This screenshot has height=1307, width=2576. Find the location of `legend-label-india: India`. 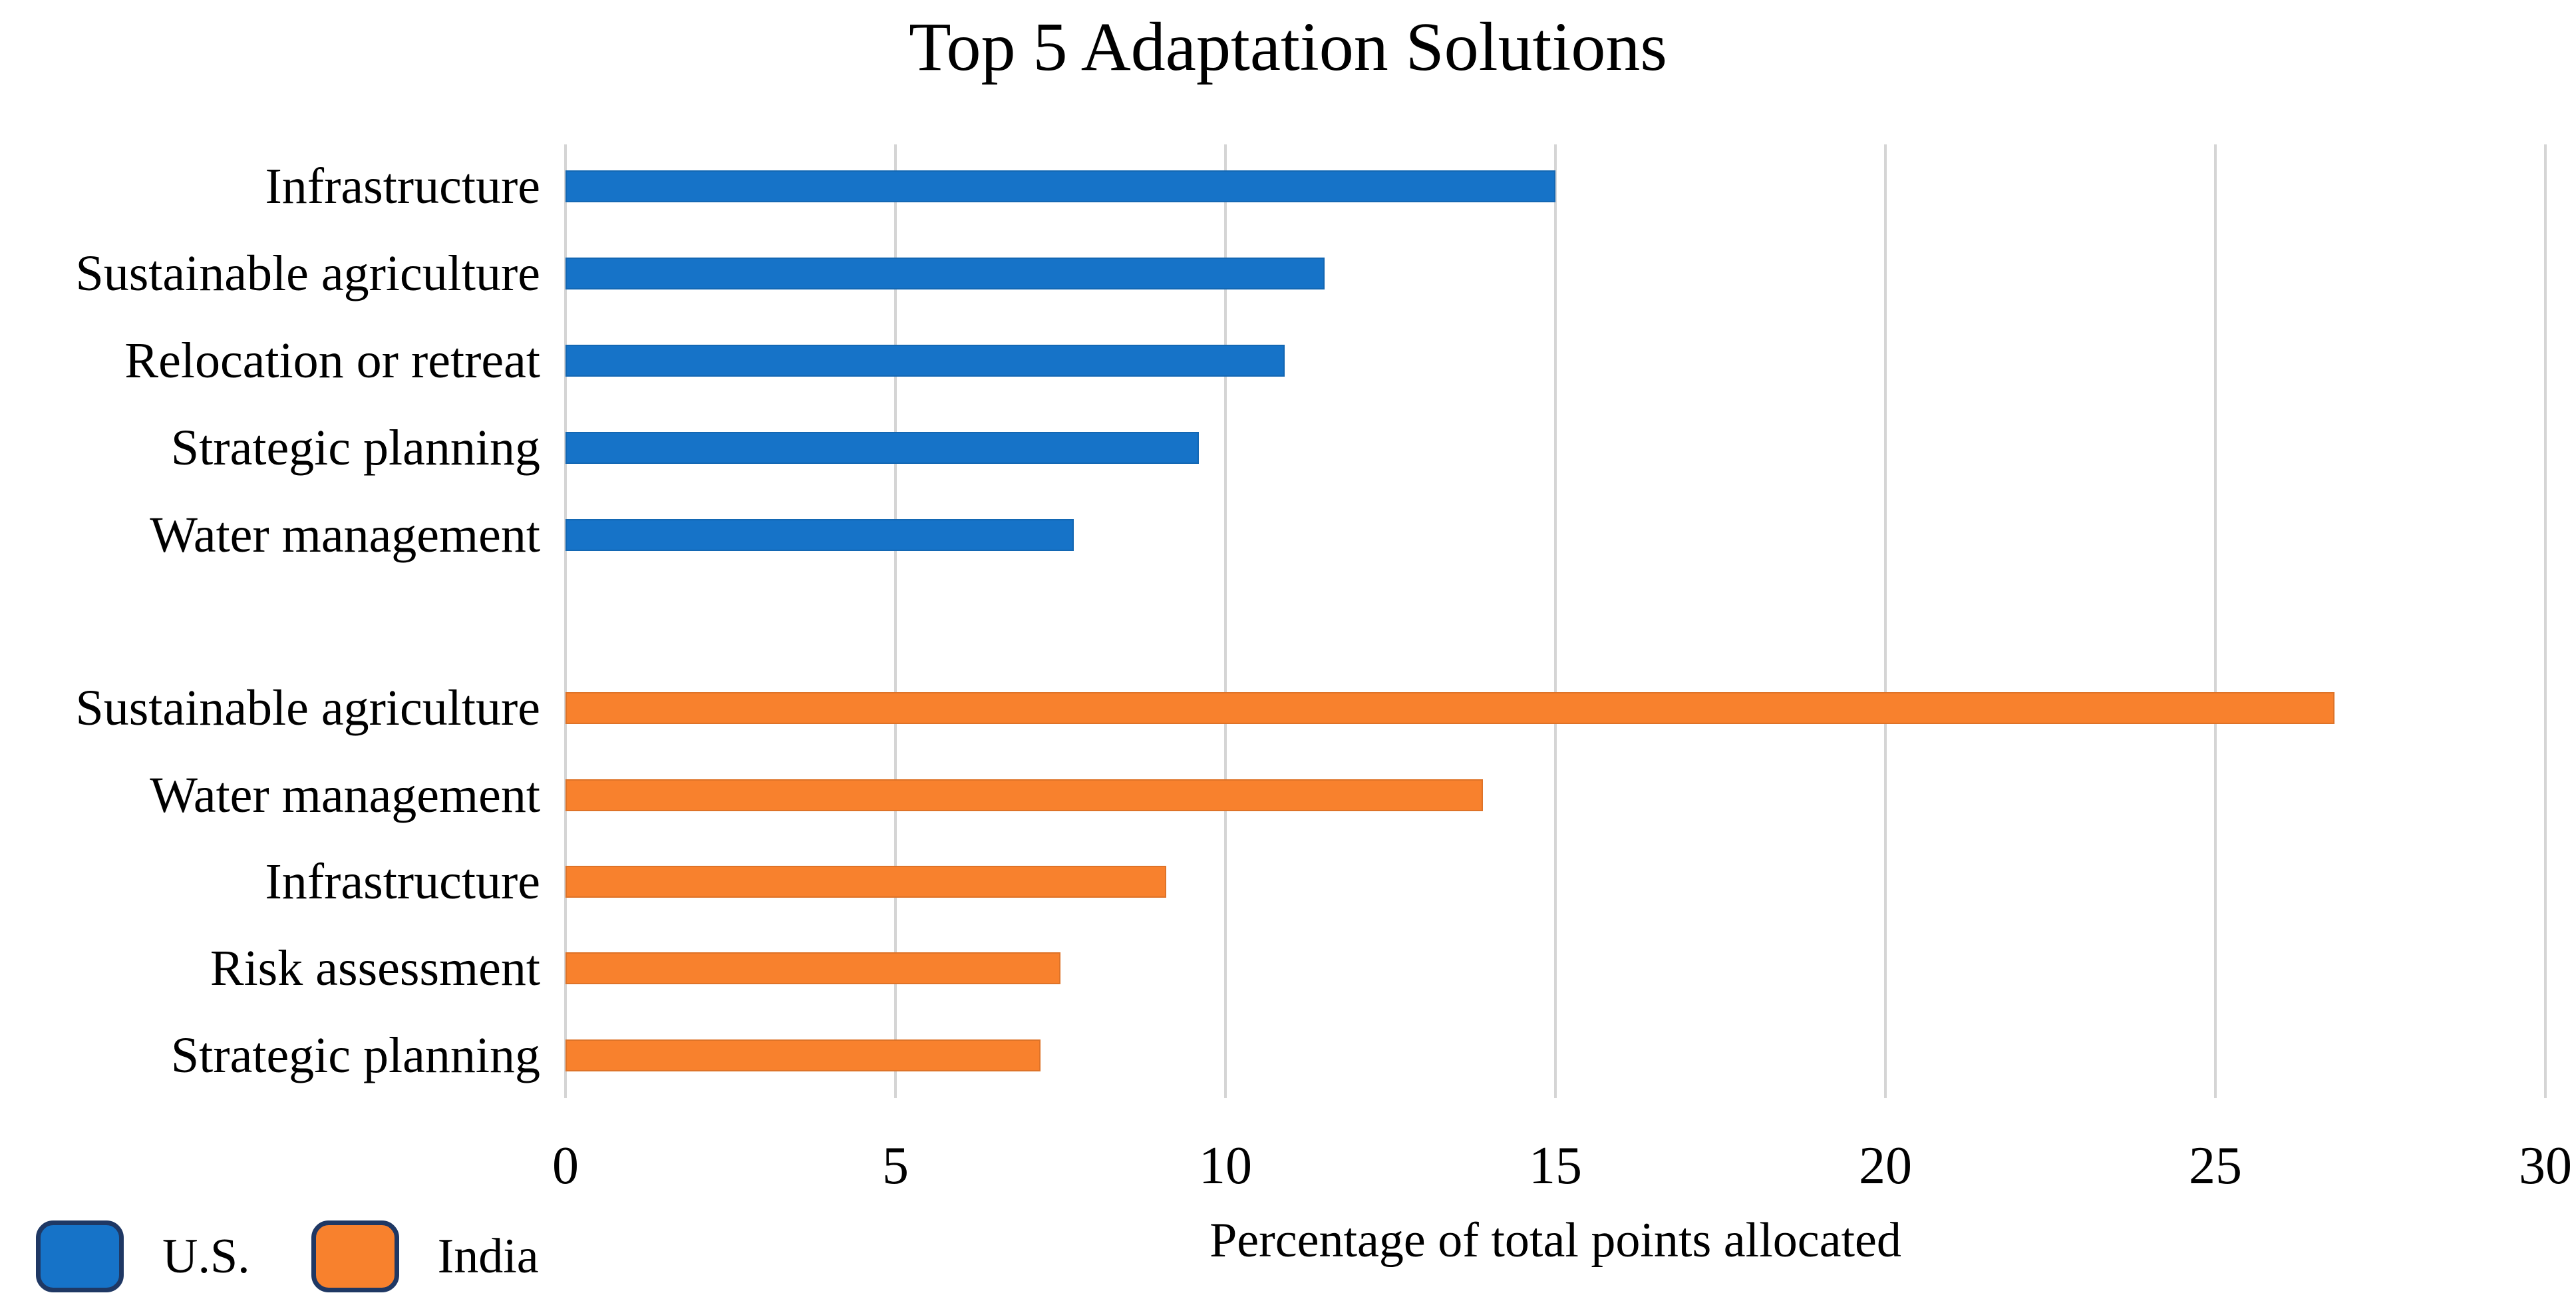

legend-label-india: India is located at coordinates (488, 1256).